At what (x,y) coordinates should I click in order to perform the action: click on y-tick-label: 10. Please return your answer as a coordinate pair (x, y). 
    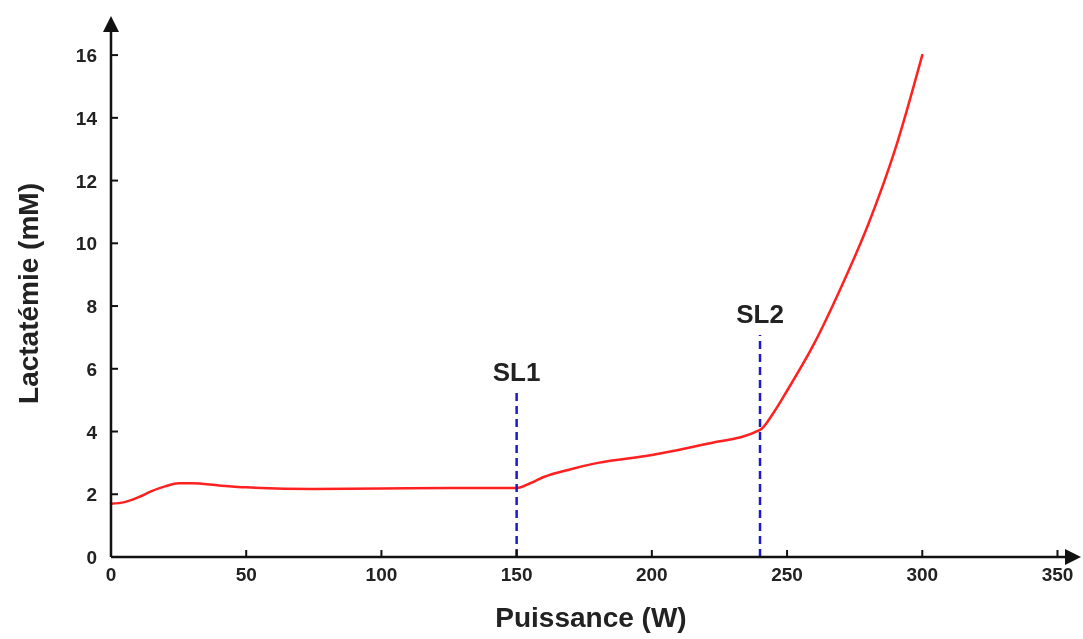
    Looking at the image, I should click on (86, 244).